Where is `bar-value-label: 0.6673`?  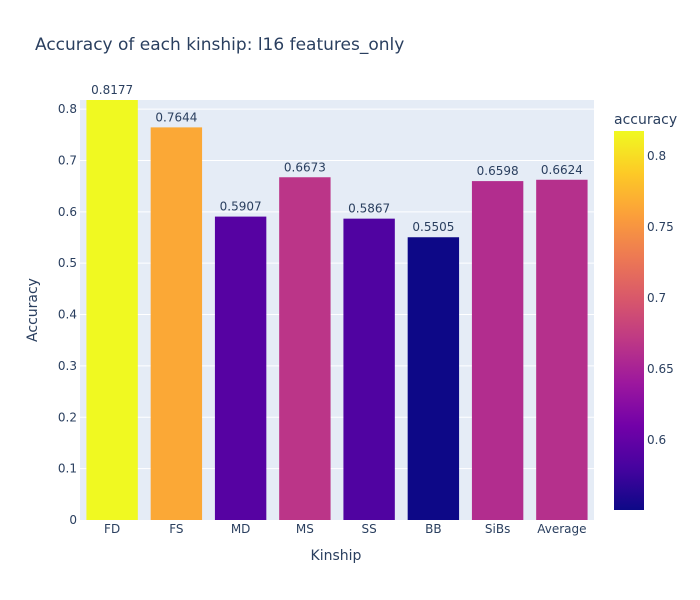
bar-value-label: 0.6673 is located at coordinates (305, 167).